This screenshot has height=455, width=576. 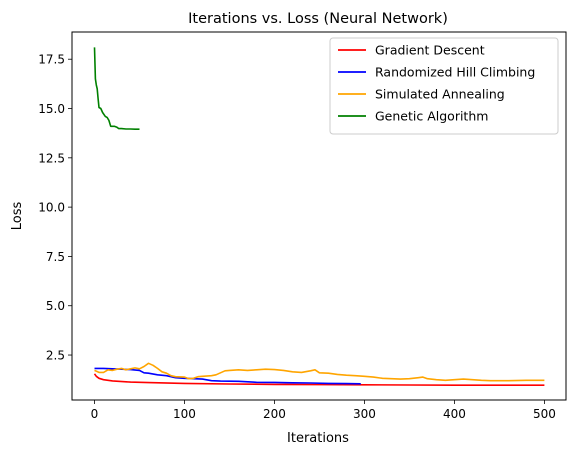 I want to click on y-axis-label: Loss, so click(x=17, y=216).